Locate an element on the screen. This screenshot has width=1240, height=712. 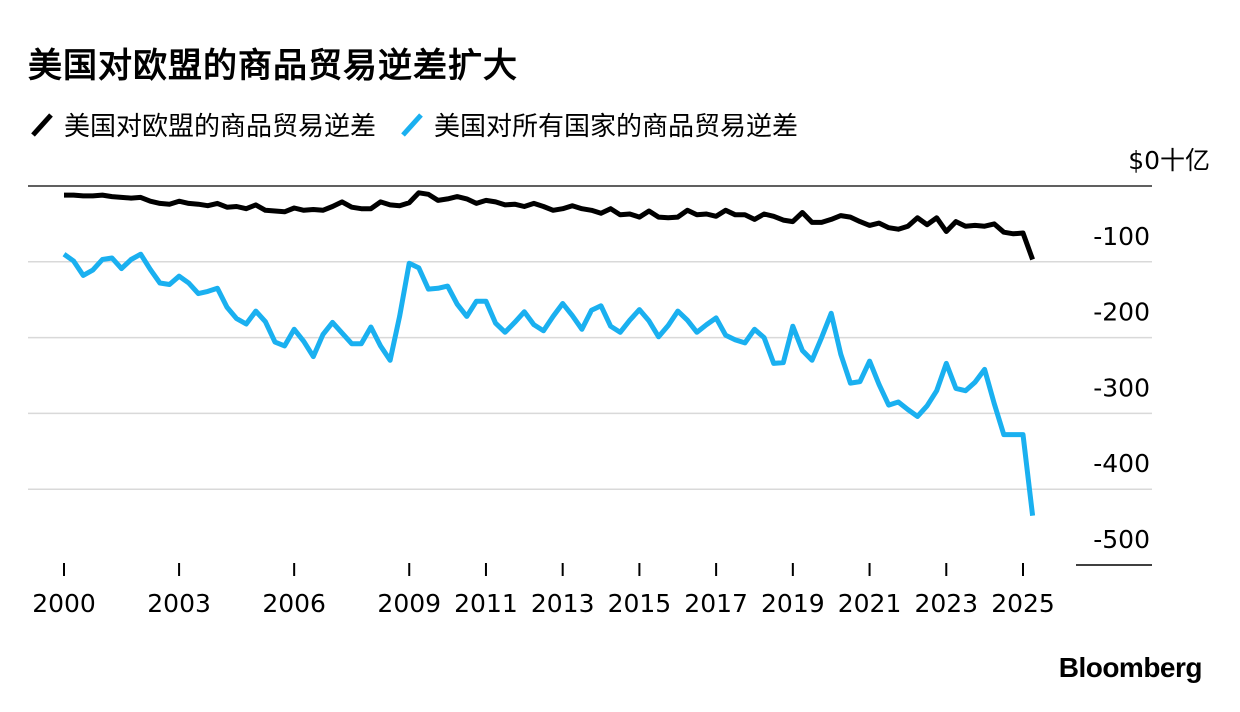
x-tick-label: 2017 is located at coordinates (716, 603).